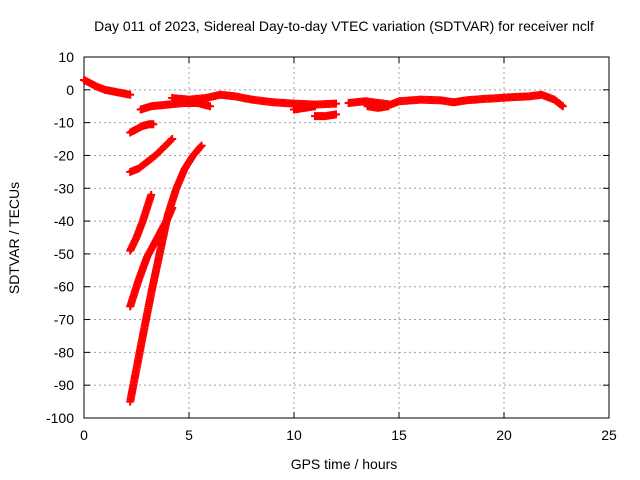 This screenshot has height=480, width=640. Describe the element at coordinates (64, 188) in the screenshot. I see `y-tick-label: -30` at that location.